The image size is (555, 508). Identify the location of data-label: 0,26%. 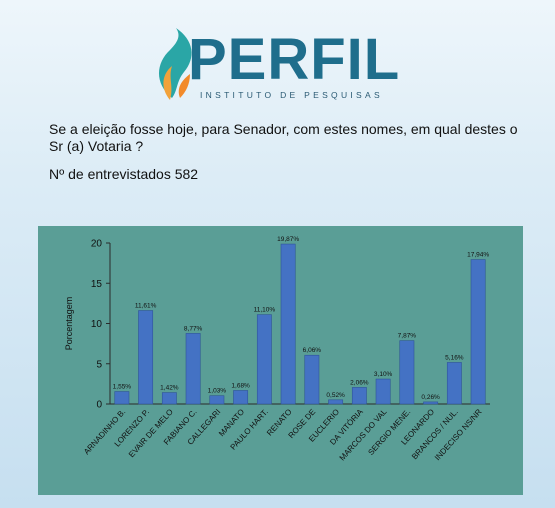
(430, 397).